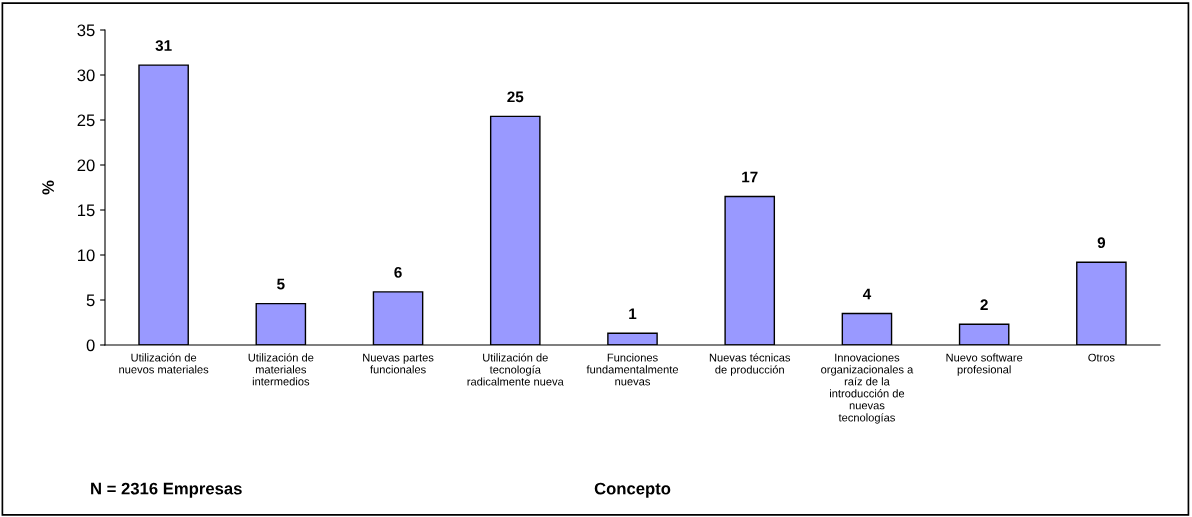  I want to click on data-label: 1, so click(633, 314).